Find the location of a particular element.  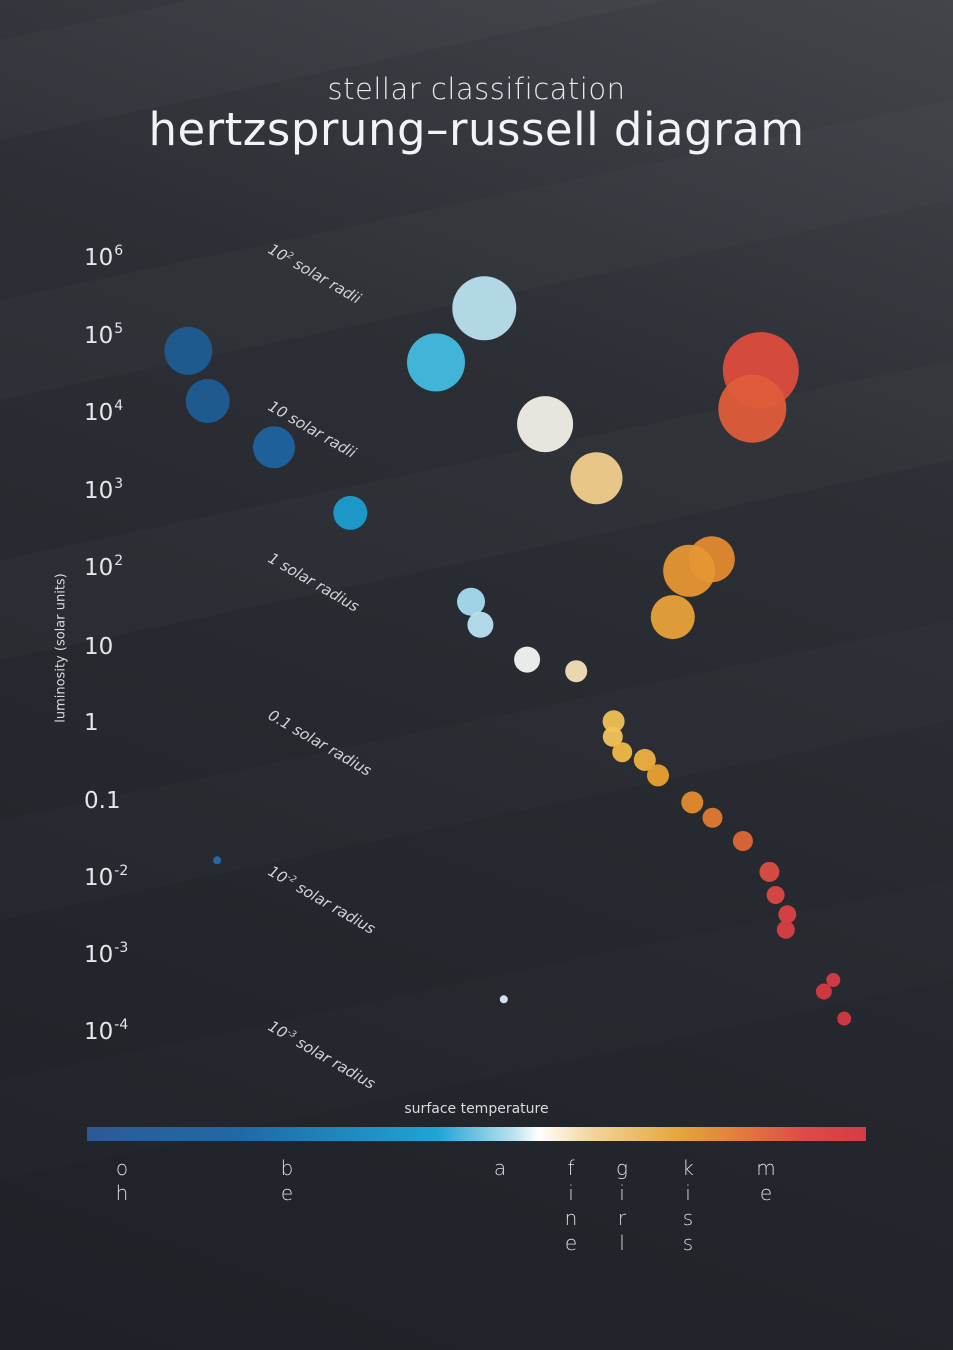

y-tick-label: 10⁵ is located at coordinates (104, 335).